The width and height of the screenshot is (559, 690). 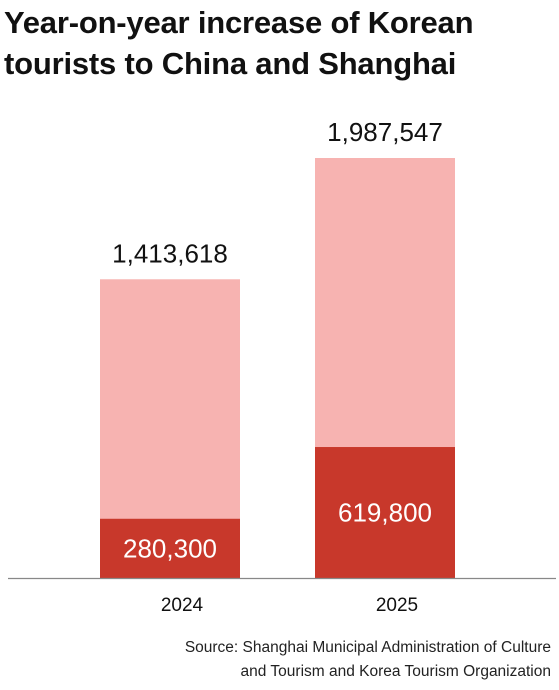 I want to click on bar-shanghai-2025, so click(x=385, y=512).